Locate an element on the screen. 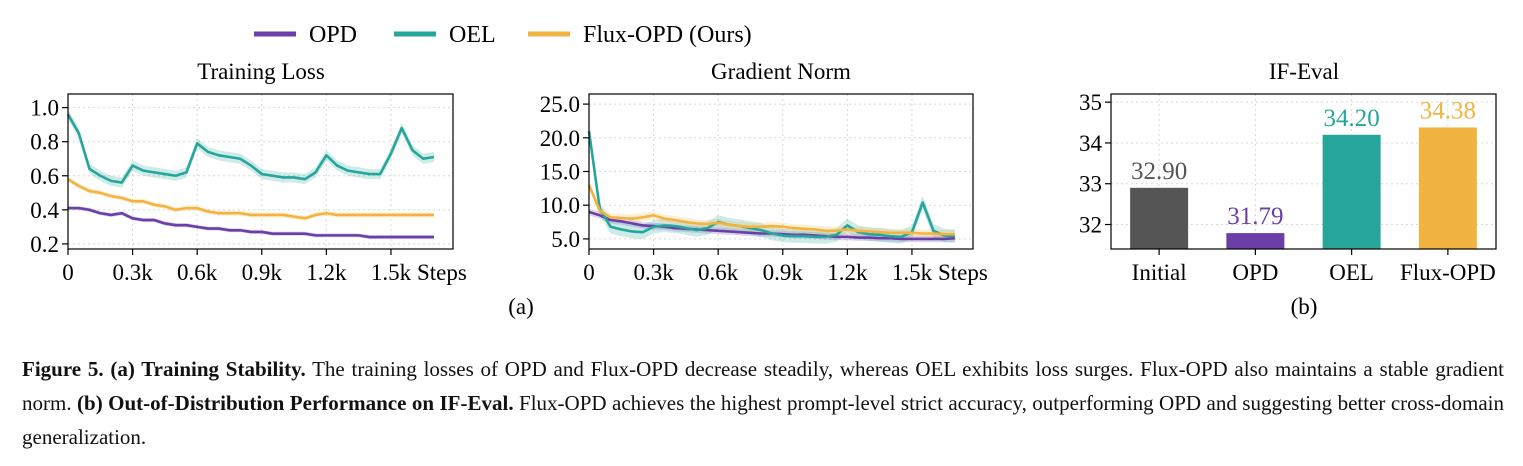 The width and height of the screenshot is (1523, 466). gradient-norm-lines is located at coordinates (771, 185).